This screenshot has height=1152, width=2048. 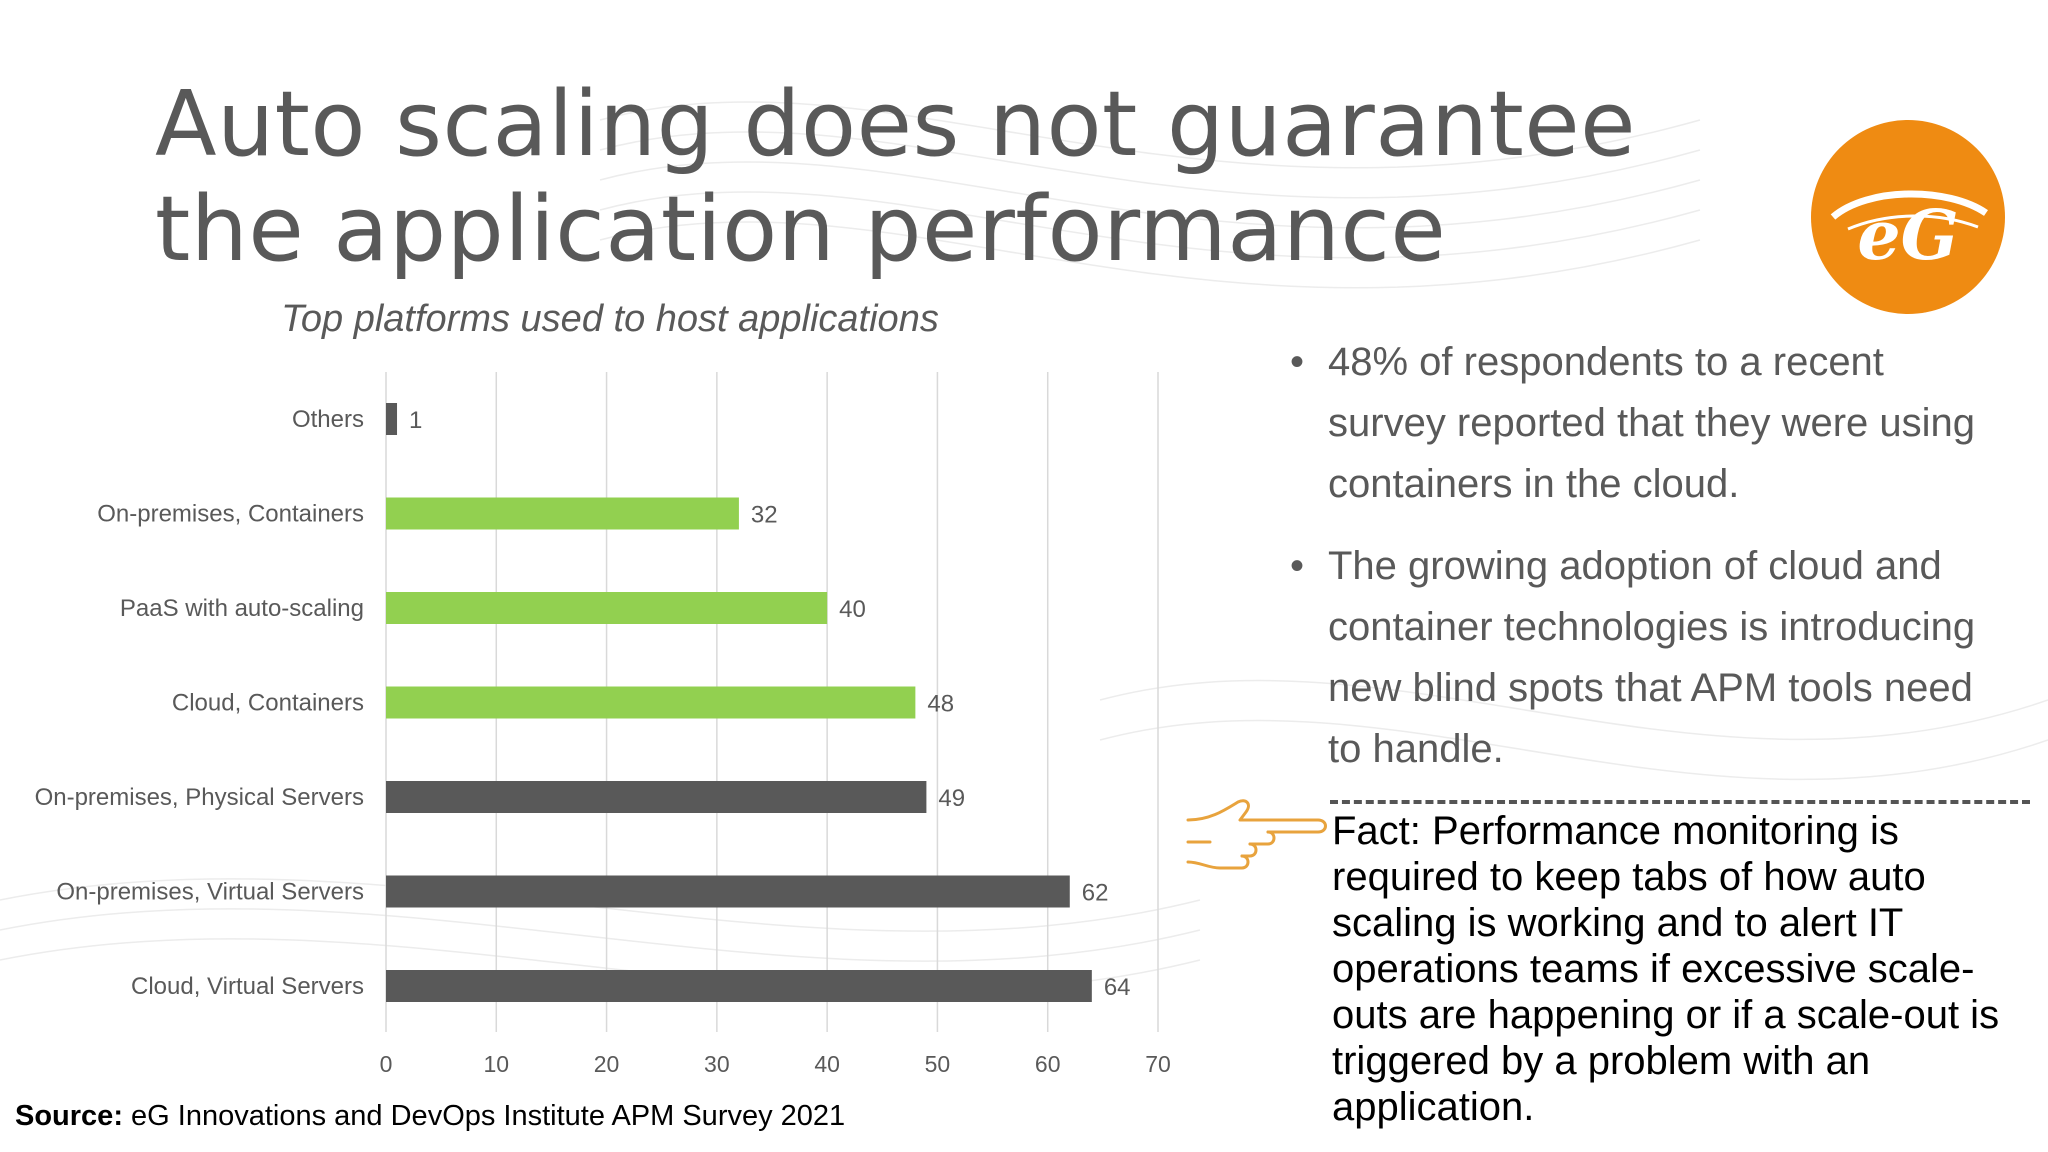 I want to click on chart-title: Top platforms used to host applications, so click(x=610, y=319).